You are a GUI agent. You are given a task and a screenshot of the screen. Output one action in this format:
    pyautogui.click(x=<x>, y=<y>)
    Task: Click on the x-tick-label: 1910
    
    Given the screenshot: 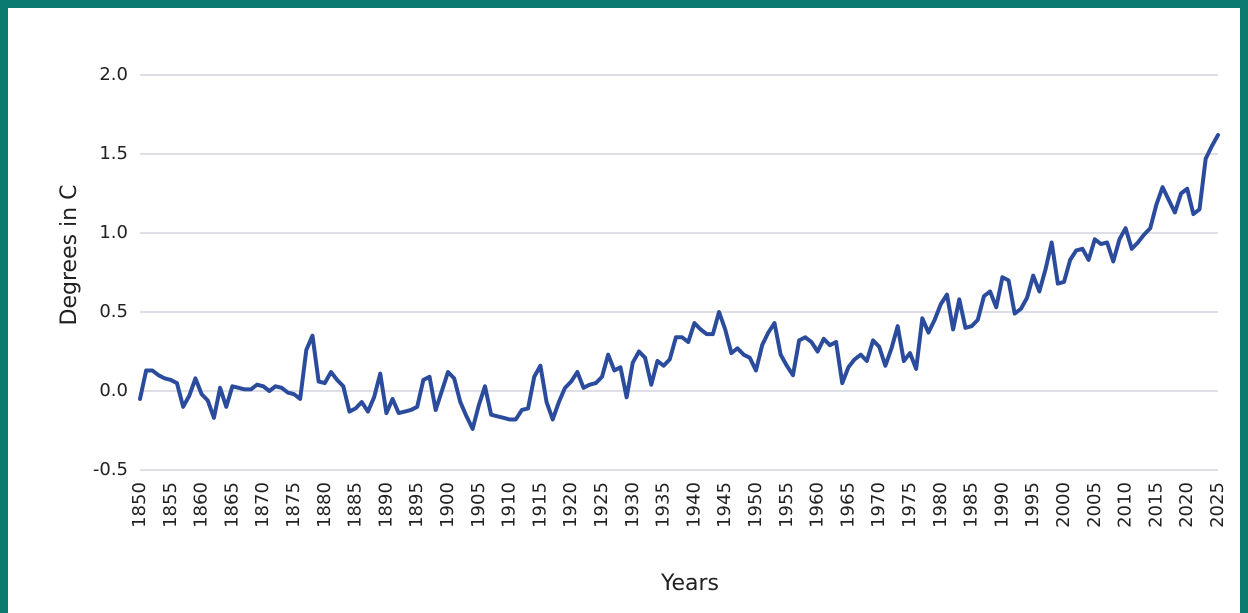 What is the action you would take?
    pyautogui.click(x=509, y=505)
    